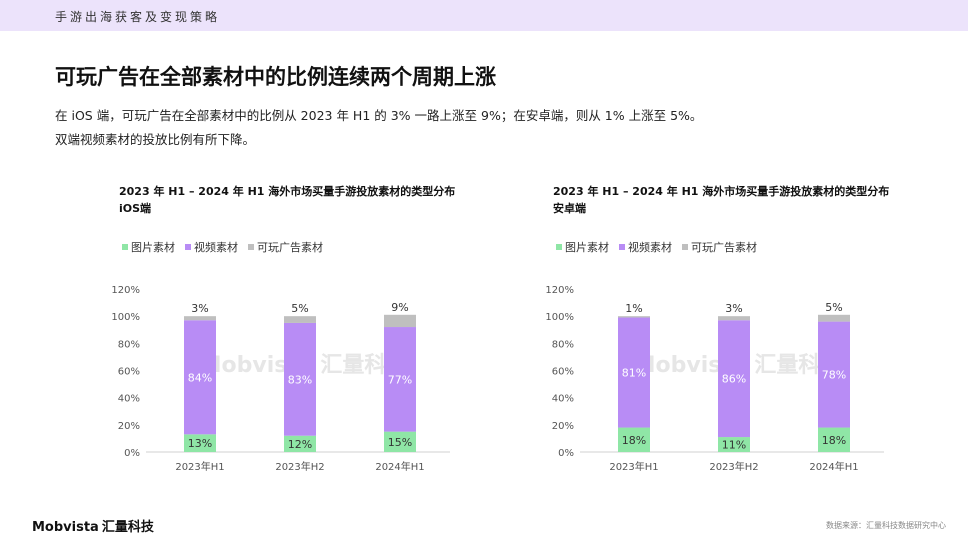  I want to click on footer-logo: Mobvista 汇量科技, so click(93, 525).